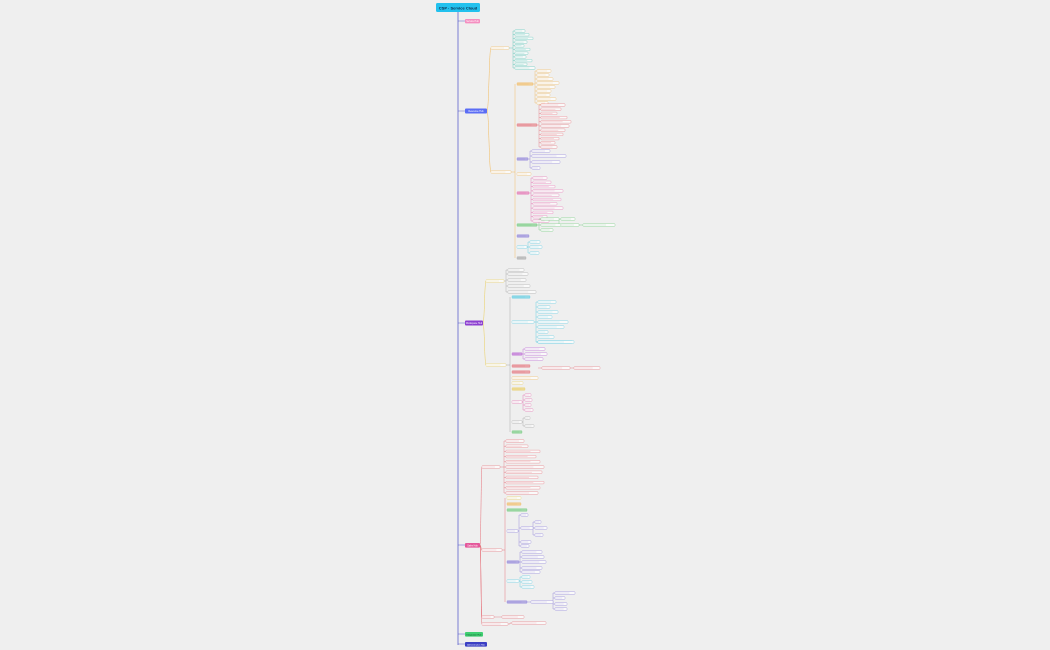  I want to click on section-node-sales-hub, so click(472, 545).